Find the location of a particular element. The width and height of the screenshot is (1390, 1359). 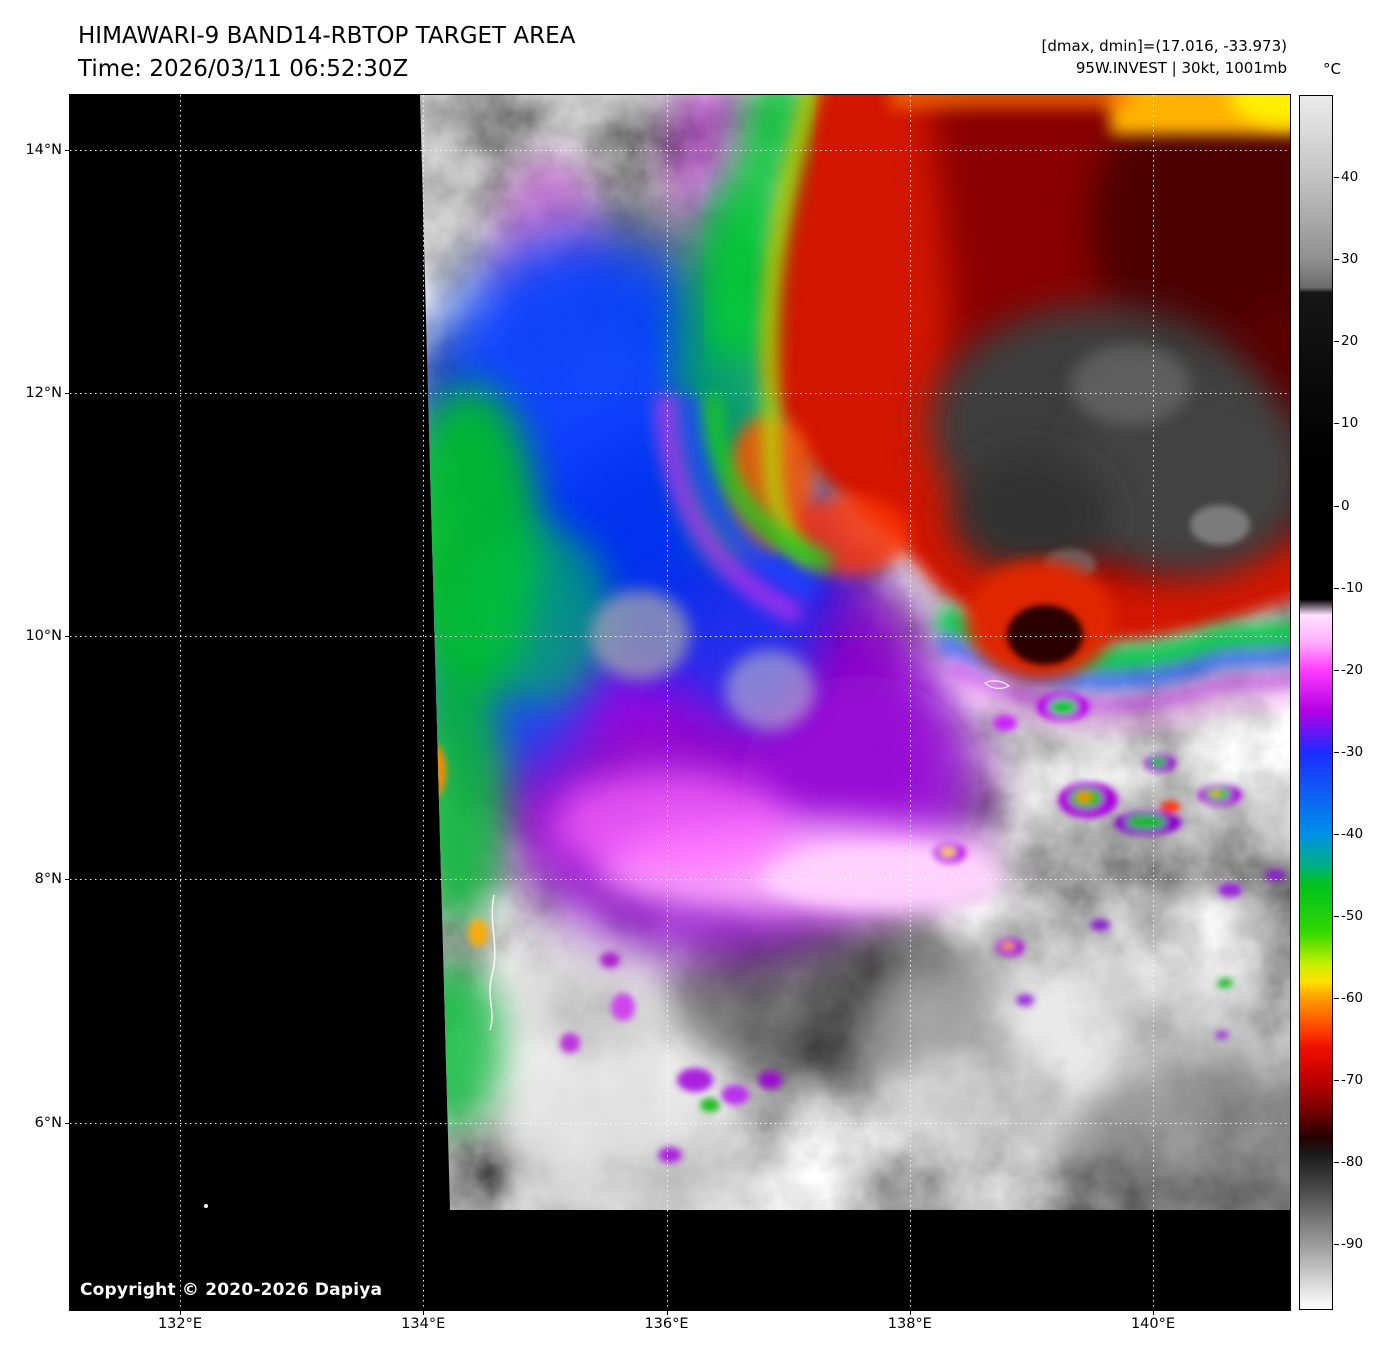

colorbar-tick-label: 10 is located at coordinates (1350, 423).